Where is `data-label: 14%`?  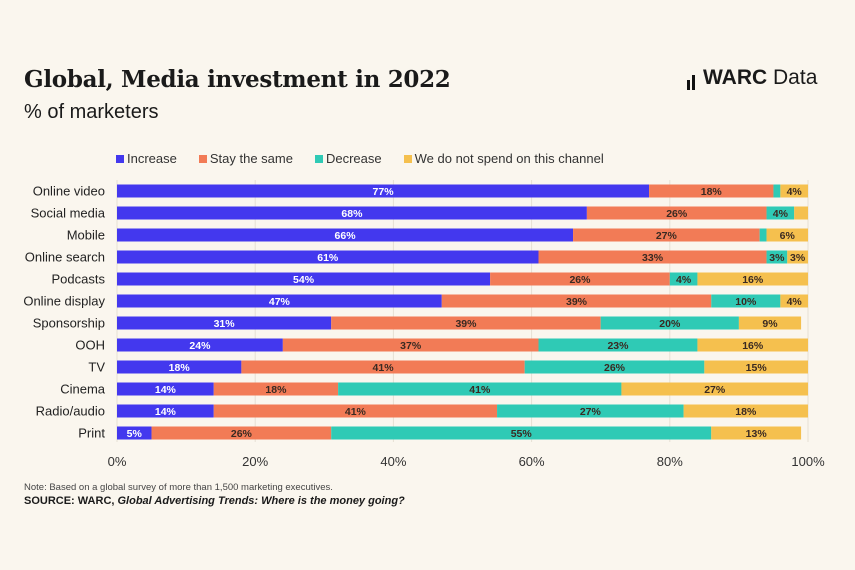
data-label: 14% is located at coordinates (166, 412).